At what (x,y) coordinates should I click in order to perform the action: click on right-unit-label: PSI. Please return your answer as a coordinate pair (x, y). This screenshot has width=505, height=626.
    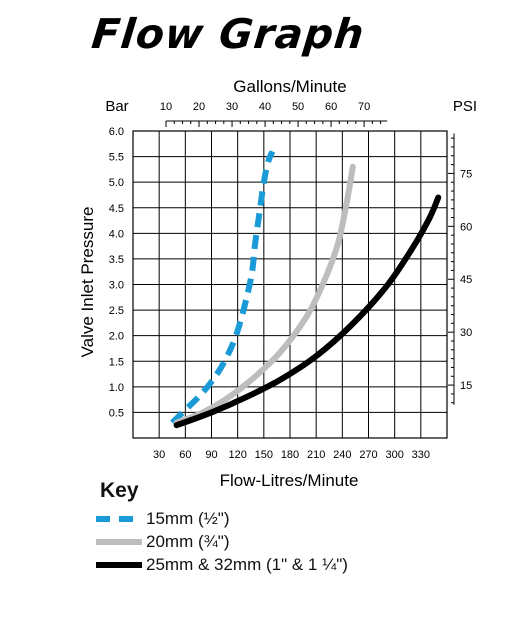
    Looking at the image, I should click on (465, 106).